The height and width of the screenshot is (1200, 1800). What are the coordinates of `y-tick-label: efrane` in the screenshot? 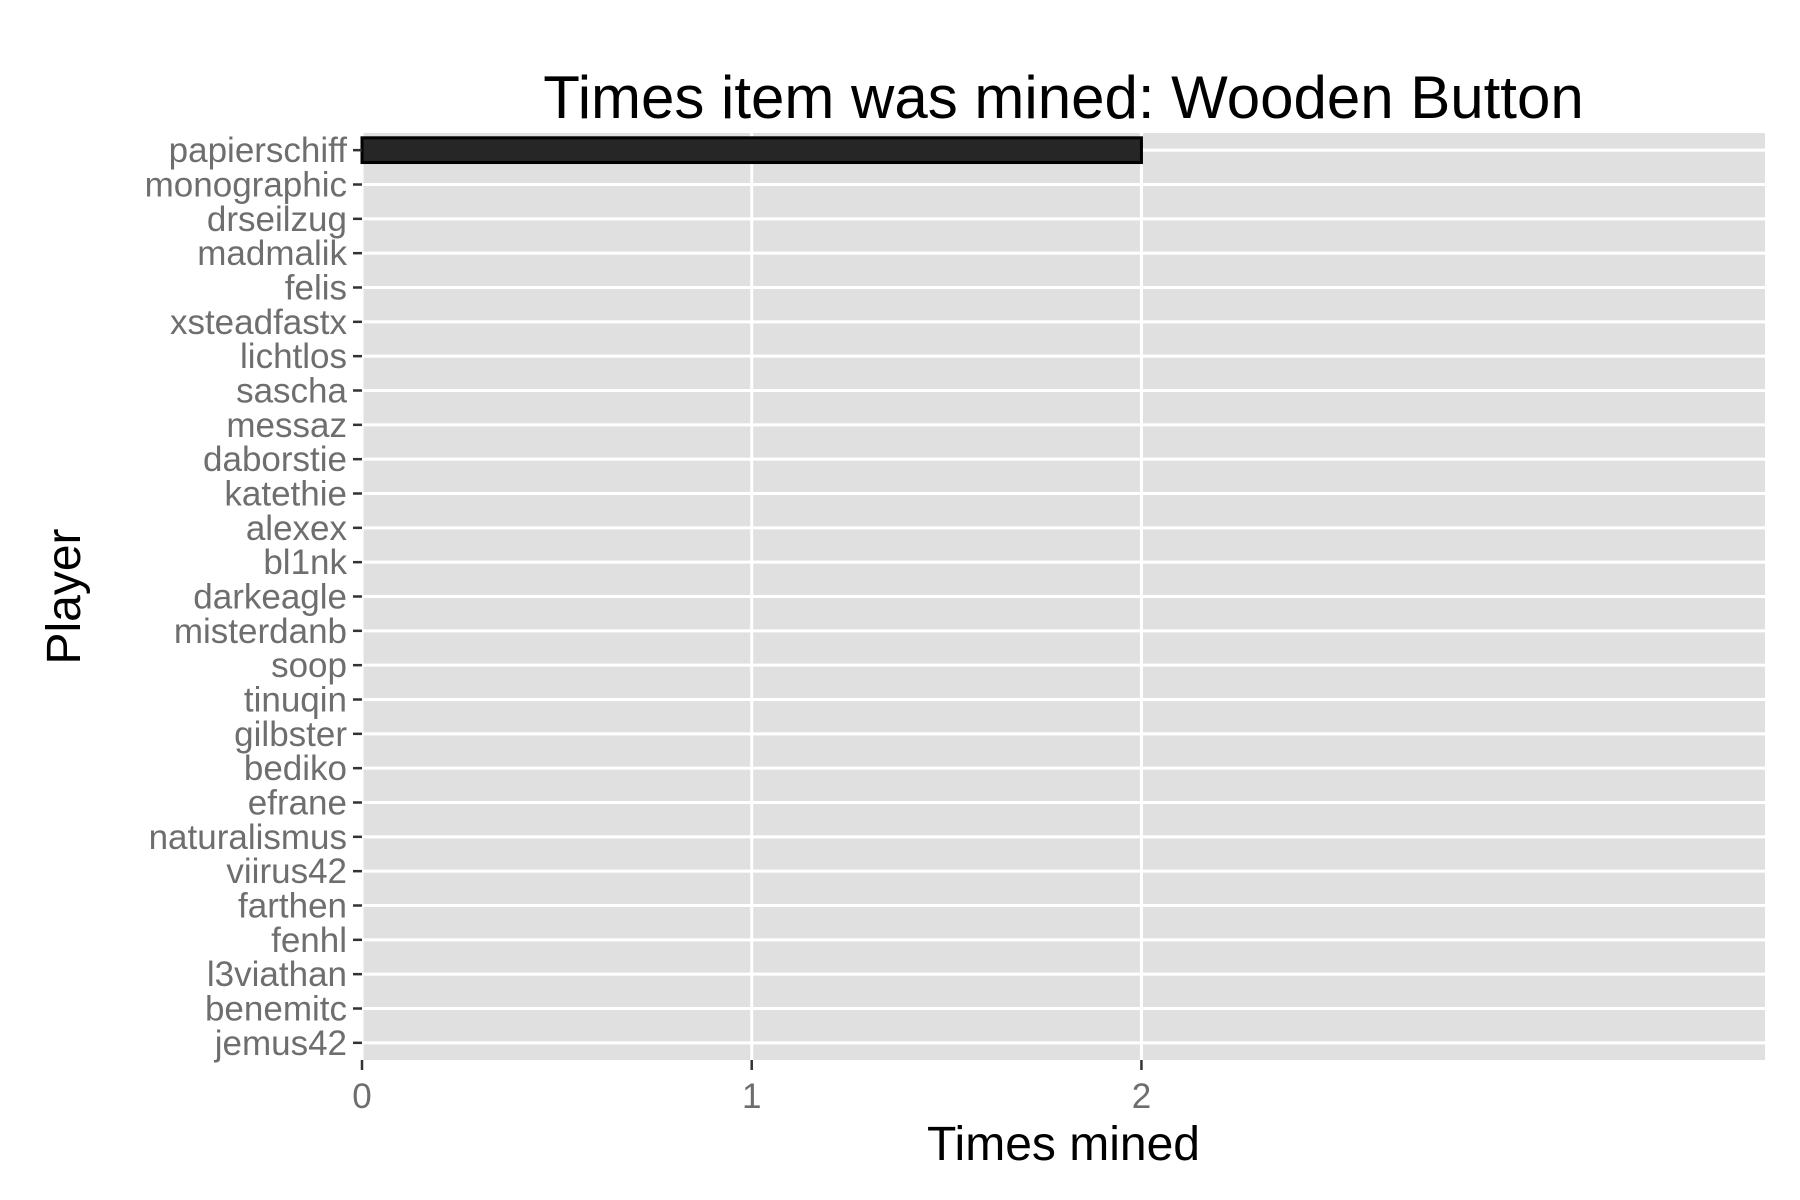 It's located at (297, 803).